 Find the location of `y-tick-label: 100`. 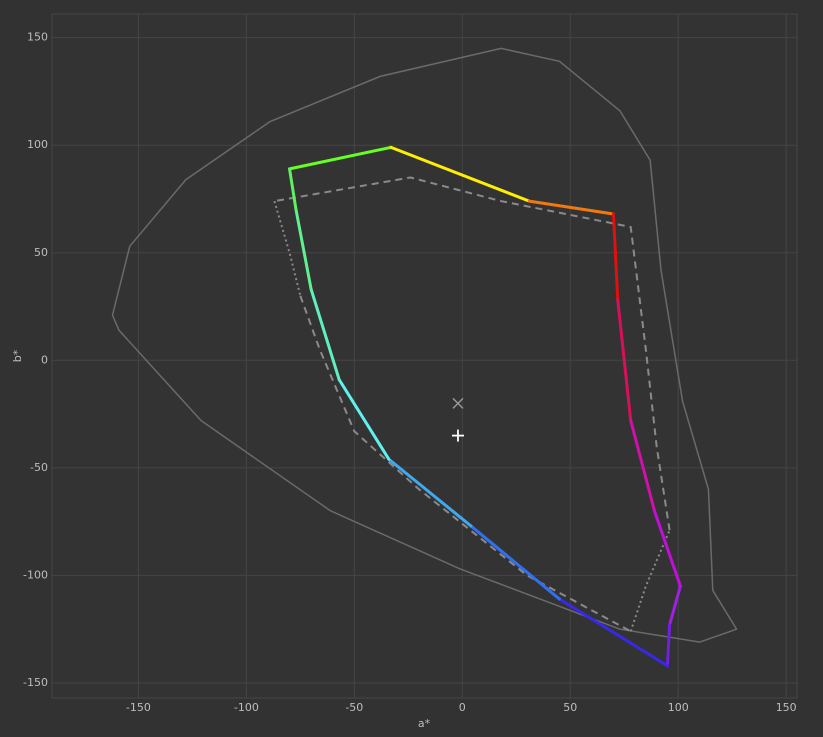

y-tick-label: 100 is located at coordinates (37, 144).